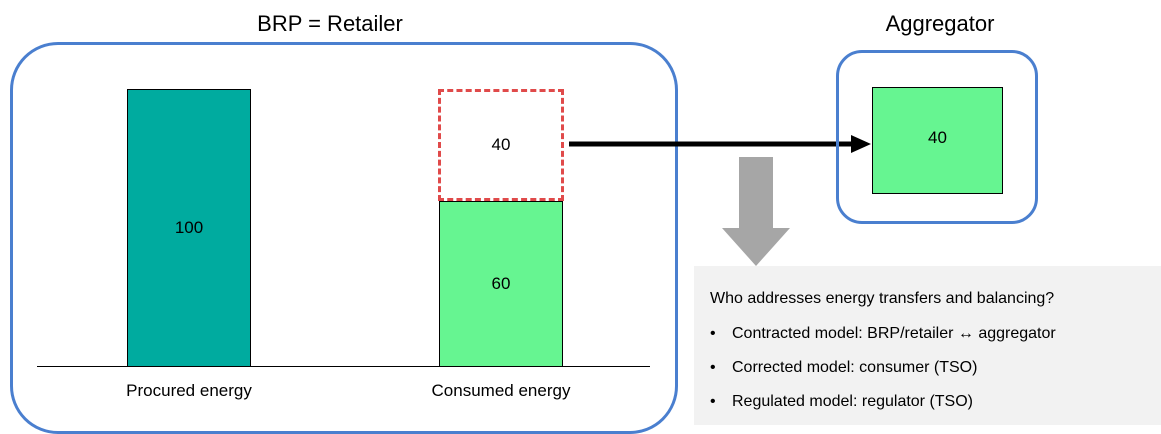 The image size is (1161, 434). Describe the element at coordinates (852, 401) in the screenshot. I see `info-item-regulated: Regulated model: regulator (TSO)` at that location.